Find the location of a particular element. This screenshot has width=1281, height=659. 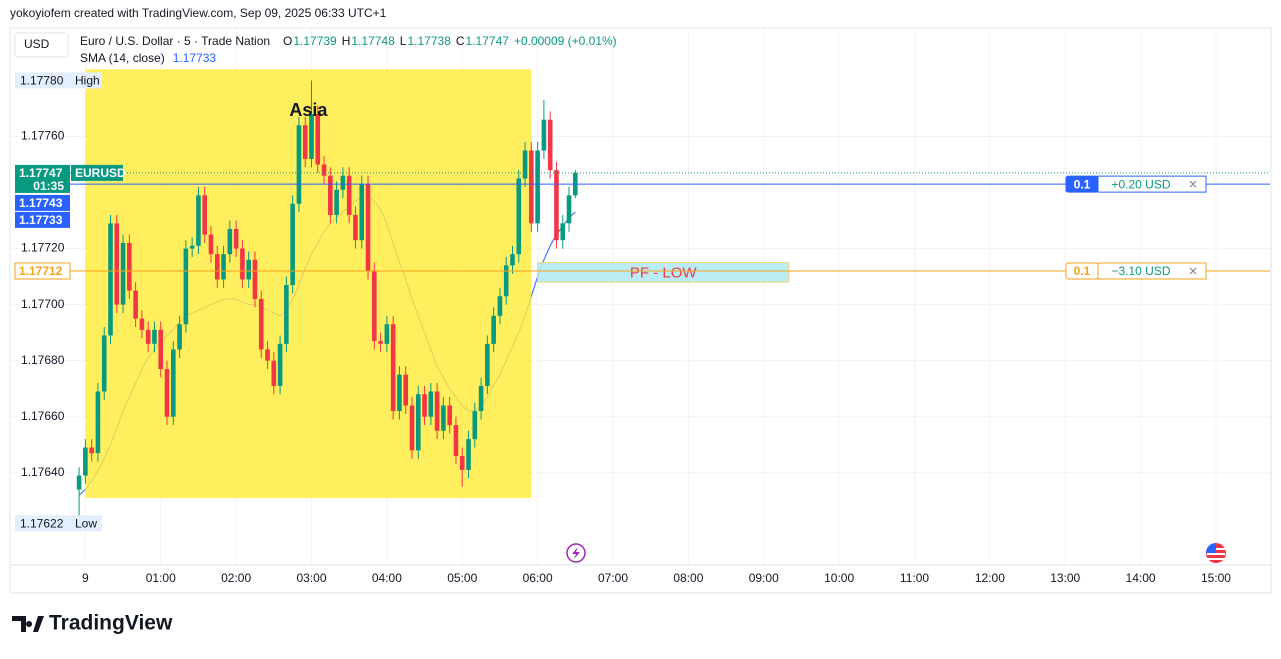

y-tick-label: 1.17720 is located at coordinates (43, 248).